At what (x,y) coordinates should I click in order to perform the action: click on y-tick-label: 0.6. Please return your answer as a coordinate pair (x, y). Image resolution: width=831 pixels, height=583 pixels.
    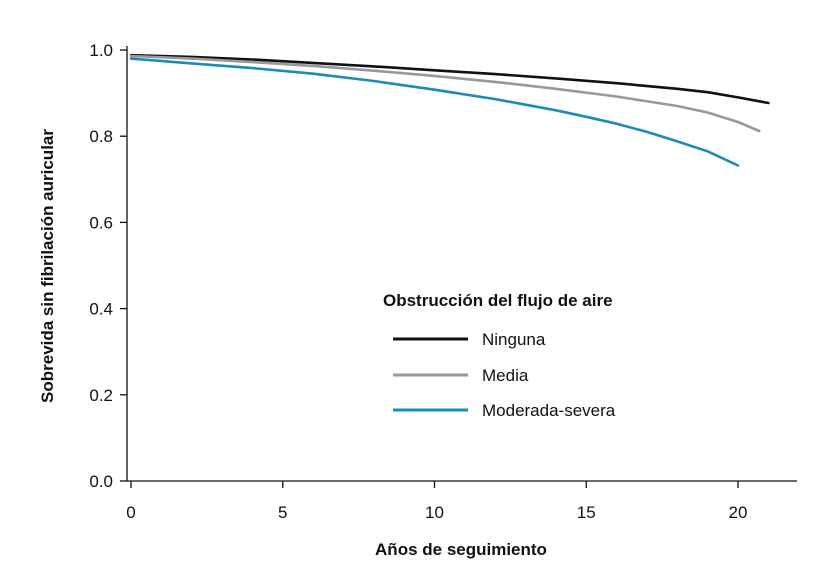
    Looking at the image, I should click on (101, 222).